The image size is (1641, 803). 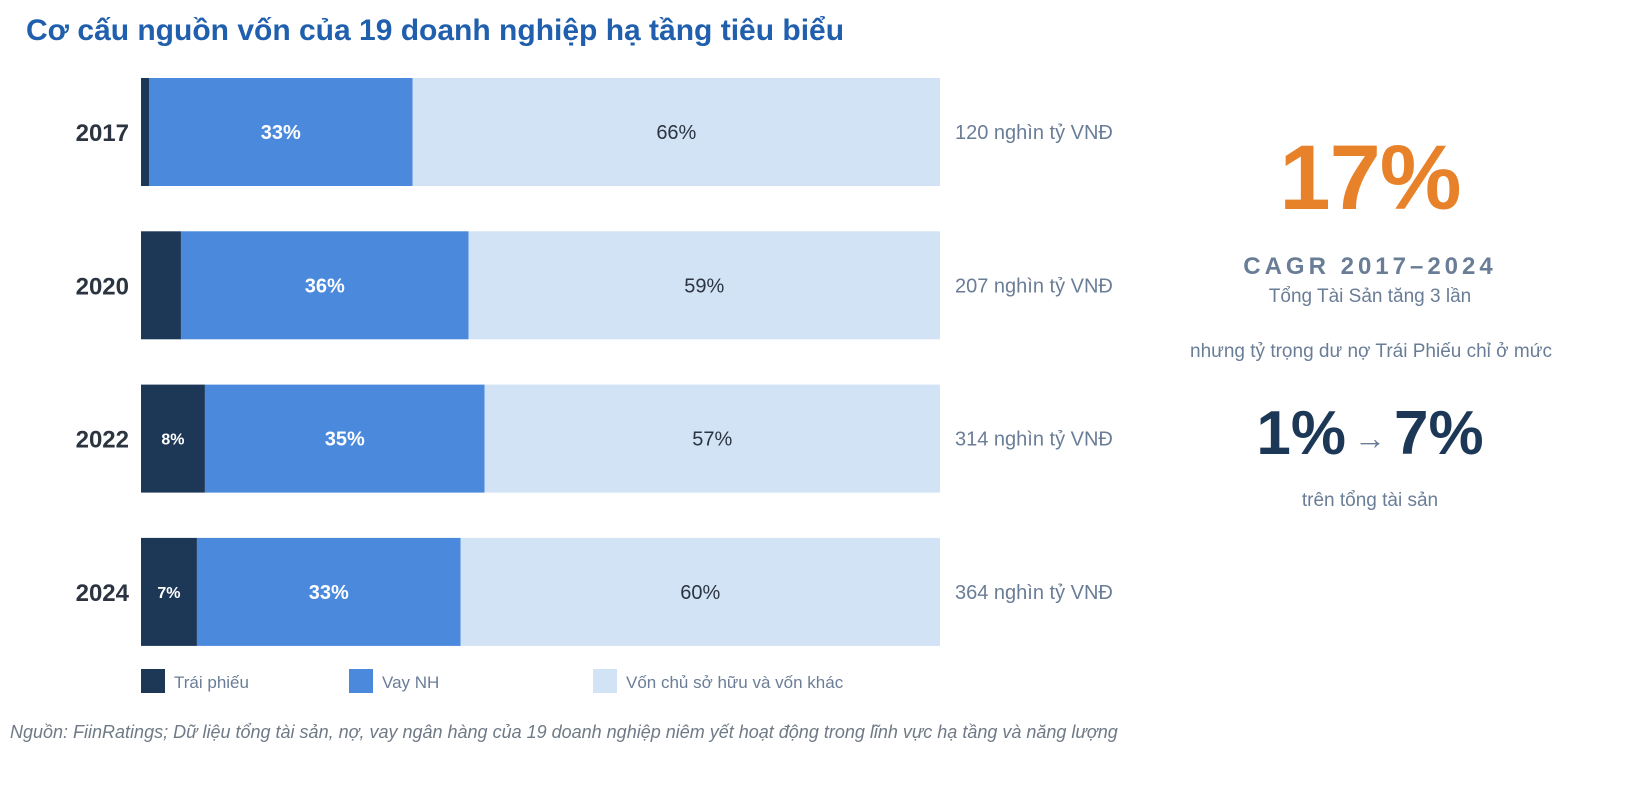 I want to click on data-label-2017-1: 33%, so click(x=281, y=133).